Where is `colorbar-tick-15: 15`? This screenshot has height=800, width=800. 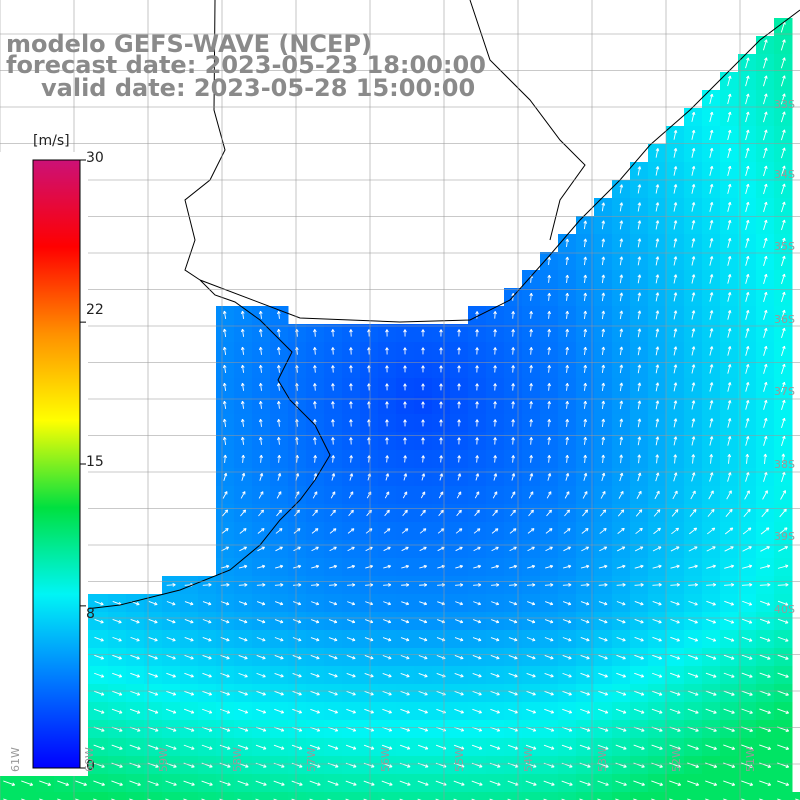 colorbar-tick-15: 15 is located at coordinates (95, 462).